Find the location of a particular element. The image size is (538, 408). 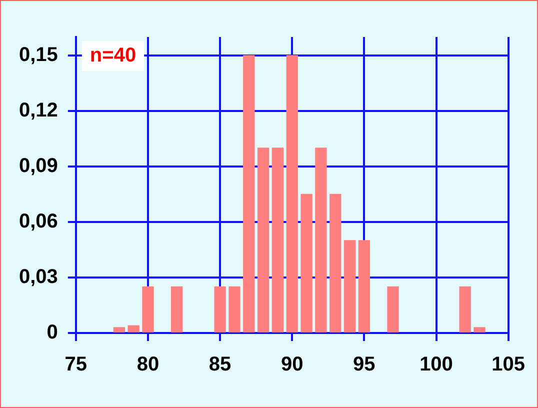

x-tick-label: 85 is located at coordinates (220, 365).